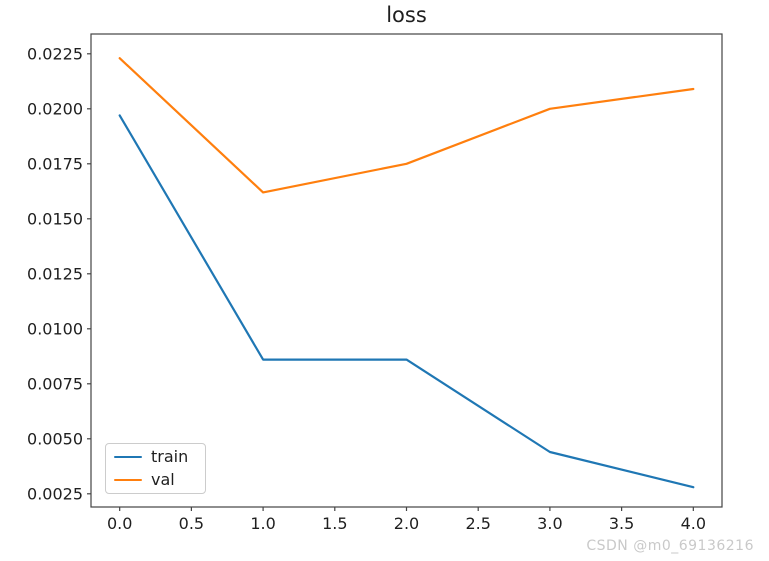 Image resolution: width=769 pixels, height=561 pixels. Describe the element at coordinates (128, 457) in the screenshot. I see `legend-swatch-train` at that location.